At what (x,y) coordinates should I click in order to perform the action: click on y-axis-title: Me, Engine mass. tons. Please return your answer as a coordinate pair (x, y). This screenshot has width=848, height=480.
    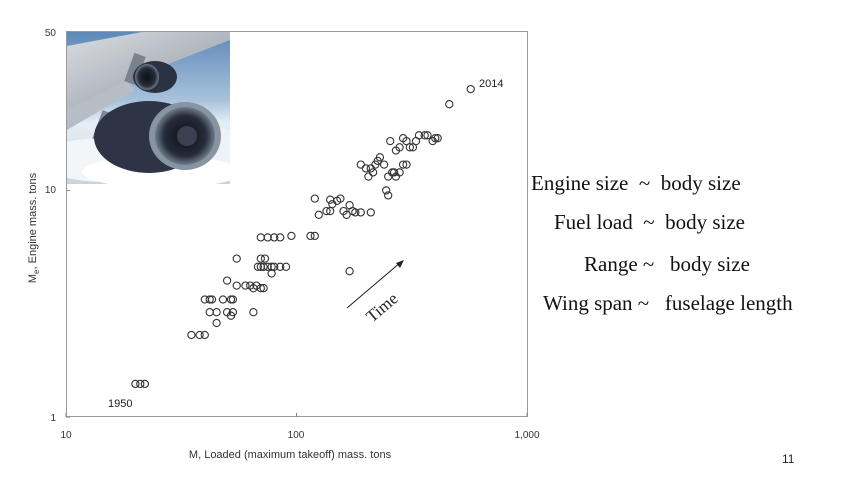
    Looking at the image, I should click on (34, 227).